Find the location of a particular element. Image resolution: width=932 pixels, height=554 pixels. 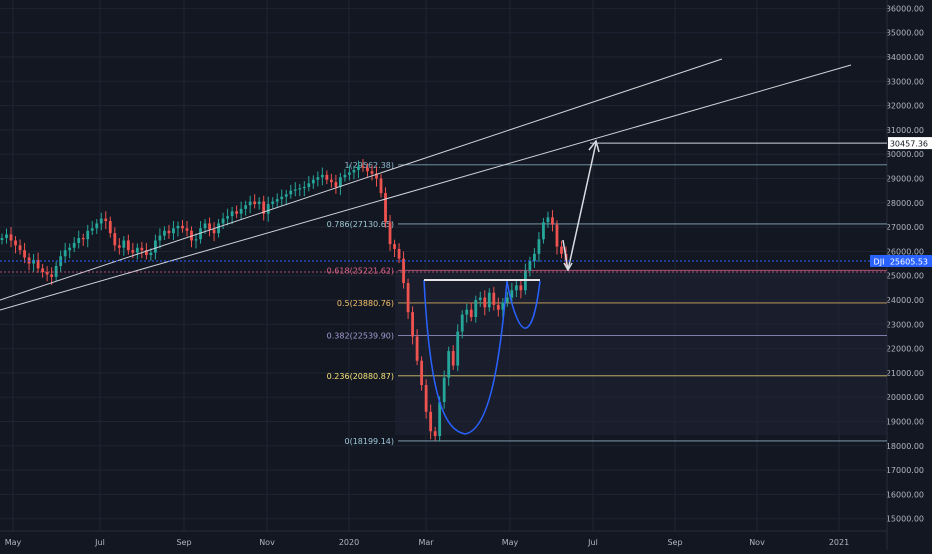

y-tick-label: 21000.00 is located at coordinates (905, 373).